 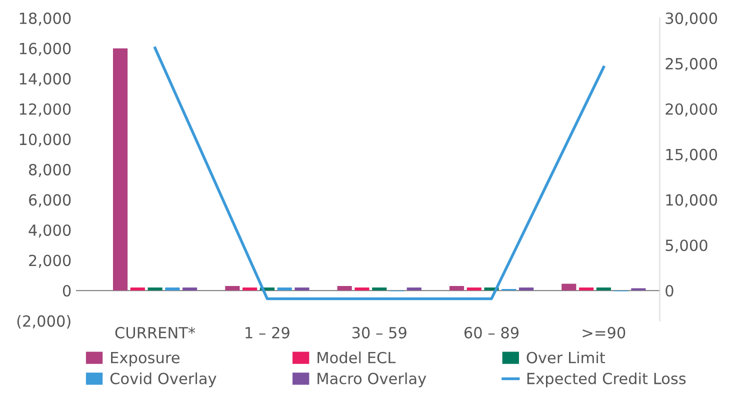 I want to click on y2-tick-label: 10,000, so click(x=692, y=201).